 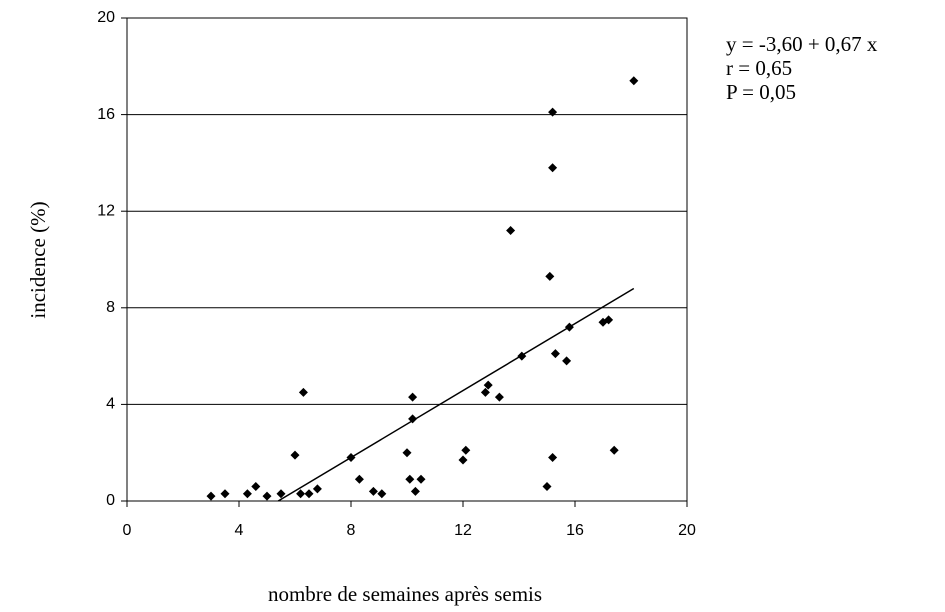 I want to click on y-tick-label: 20, so click(x=106, y=17).